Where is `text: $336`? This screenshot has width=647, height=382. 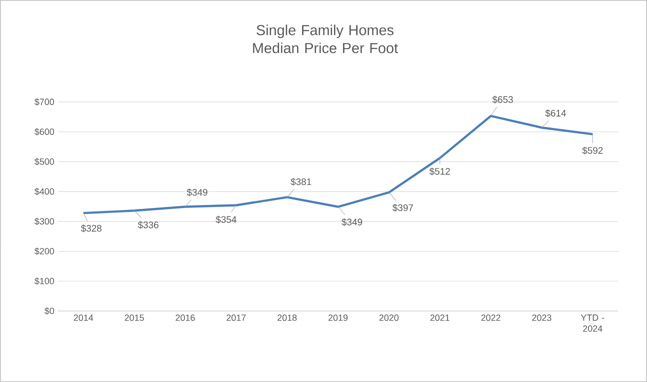
text: $336 is located at coordinates (148, 225).